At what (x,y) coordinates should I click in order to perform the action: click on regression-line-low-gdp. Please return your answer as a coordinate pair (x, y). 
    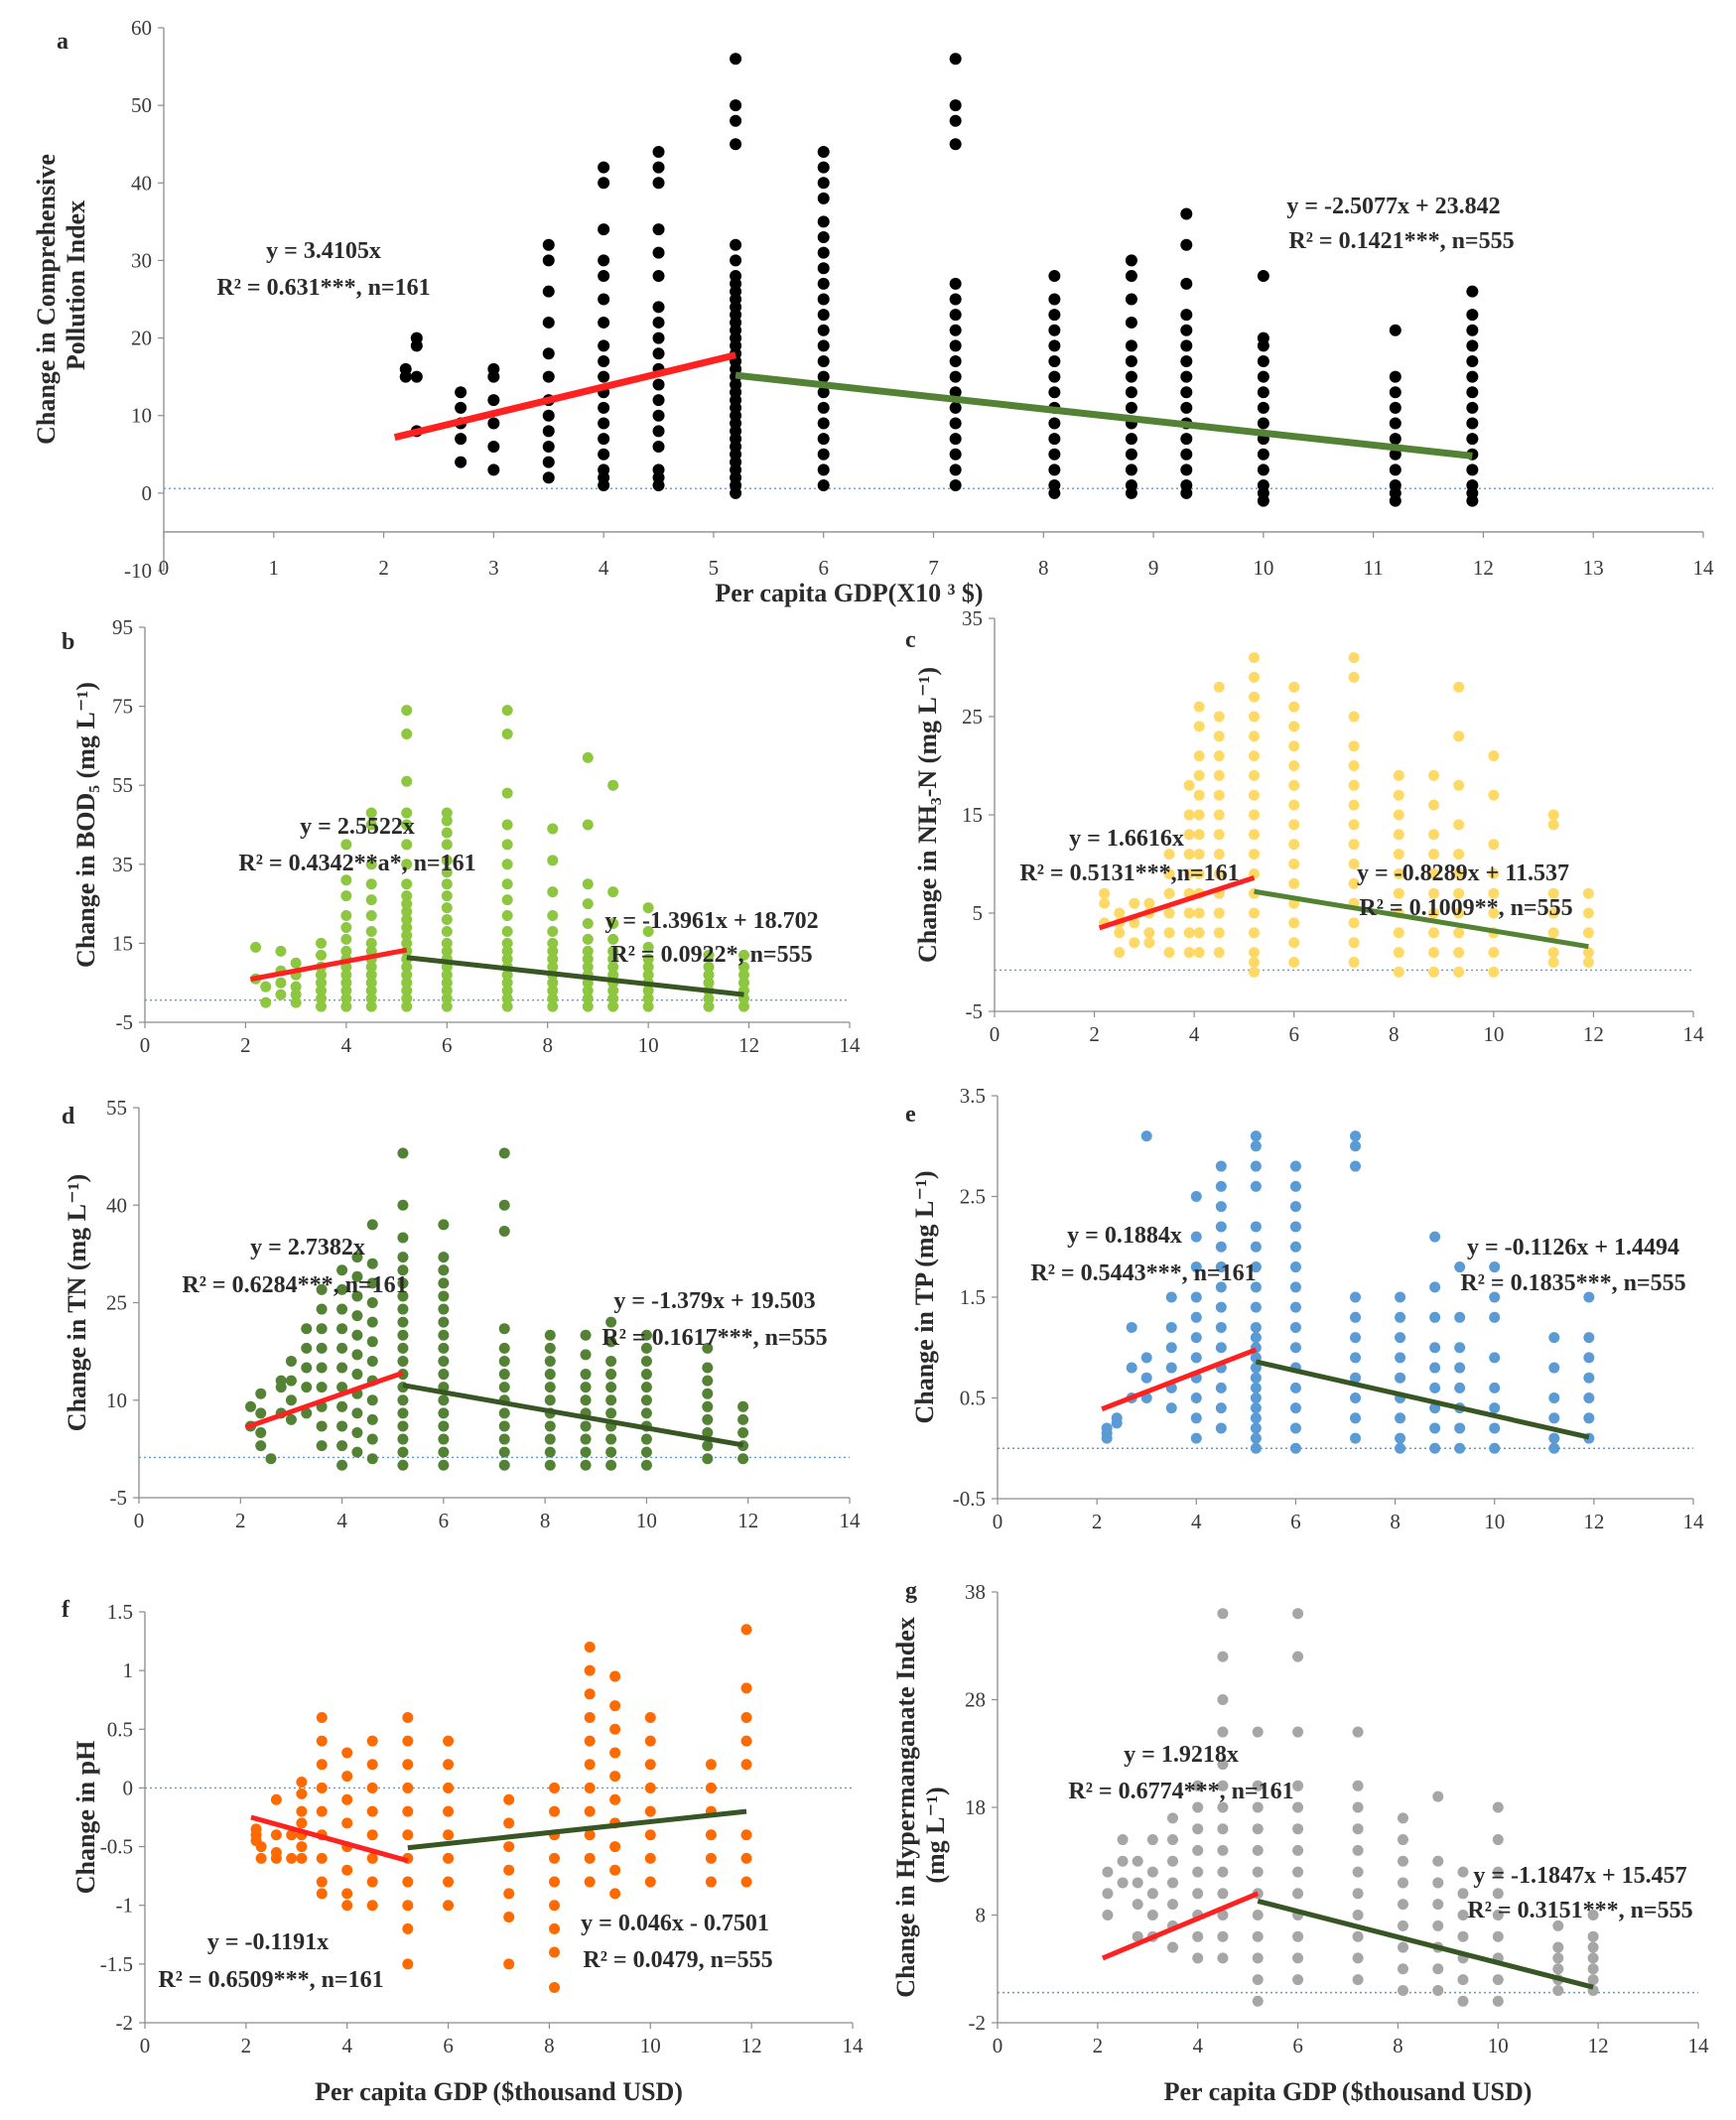
    Looking at the image, I should click on (329, 965).